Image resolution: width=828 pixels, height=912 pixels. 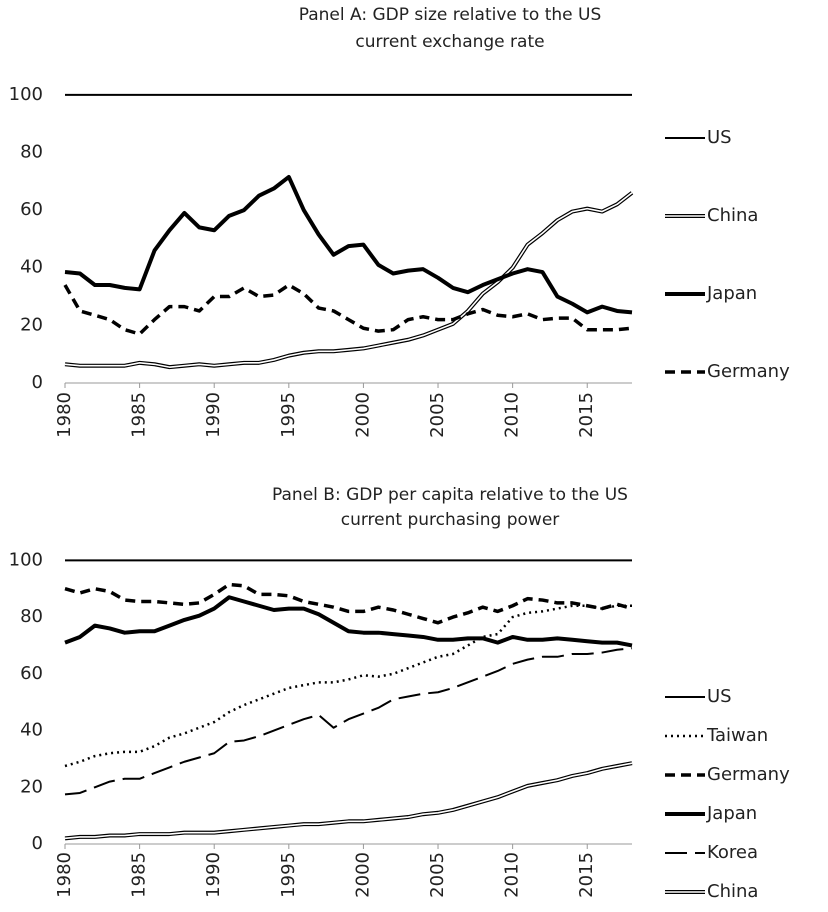 What do you see at coordinates (450, 15) in the screenshot?
I see `chart-title: Panel A: GDP size relative to the US` at bounding box center [450, 15].